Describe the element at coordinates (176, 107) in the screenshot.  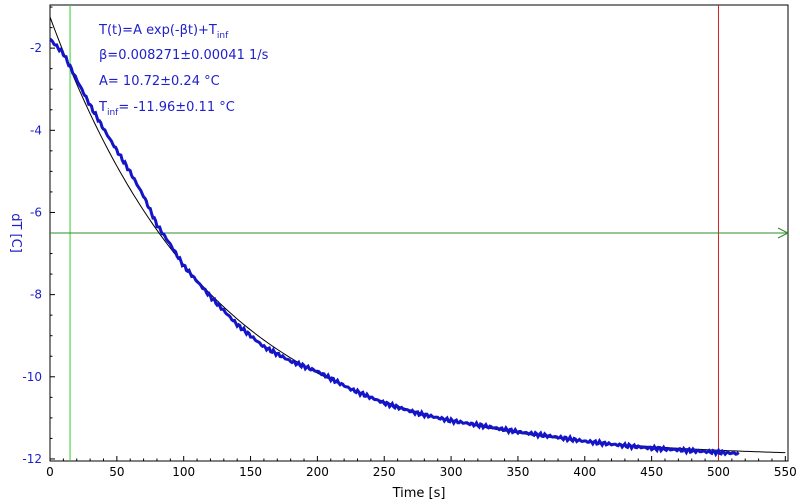
I see `annotation-tinf-value: = -11.96±0.11 °C` at that location.